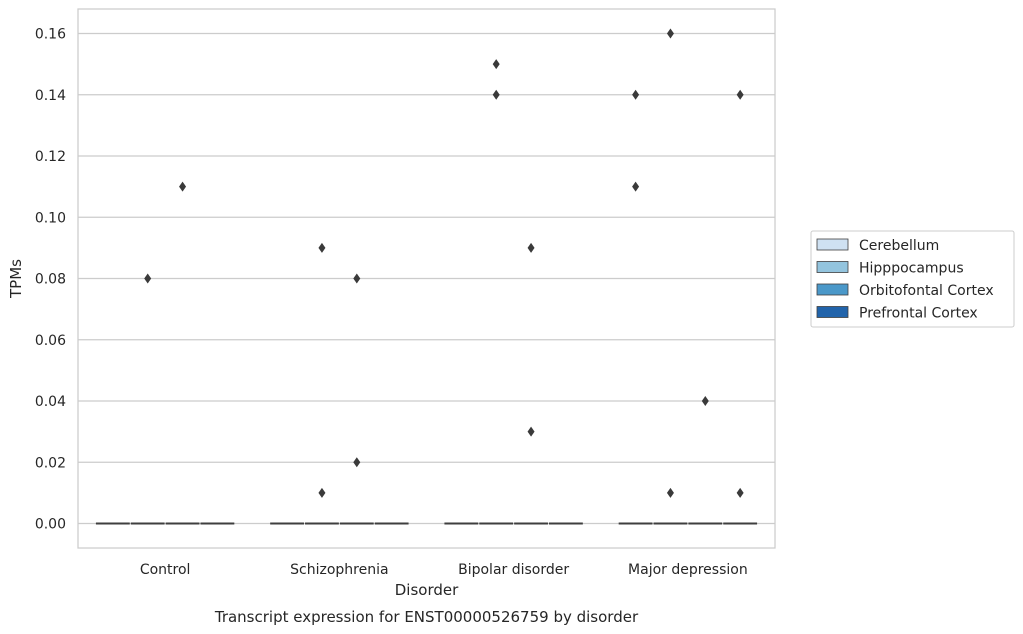 Image resolution: width=1023 pixels, height=634 pixels. Describe the element at coordinates (165, 570) in the screenshot. I see `x-tick-label: Control` at that location.